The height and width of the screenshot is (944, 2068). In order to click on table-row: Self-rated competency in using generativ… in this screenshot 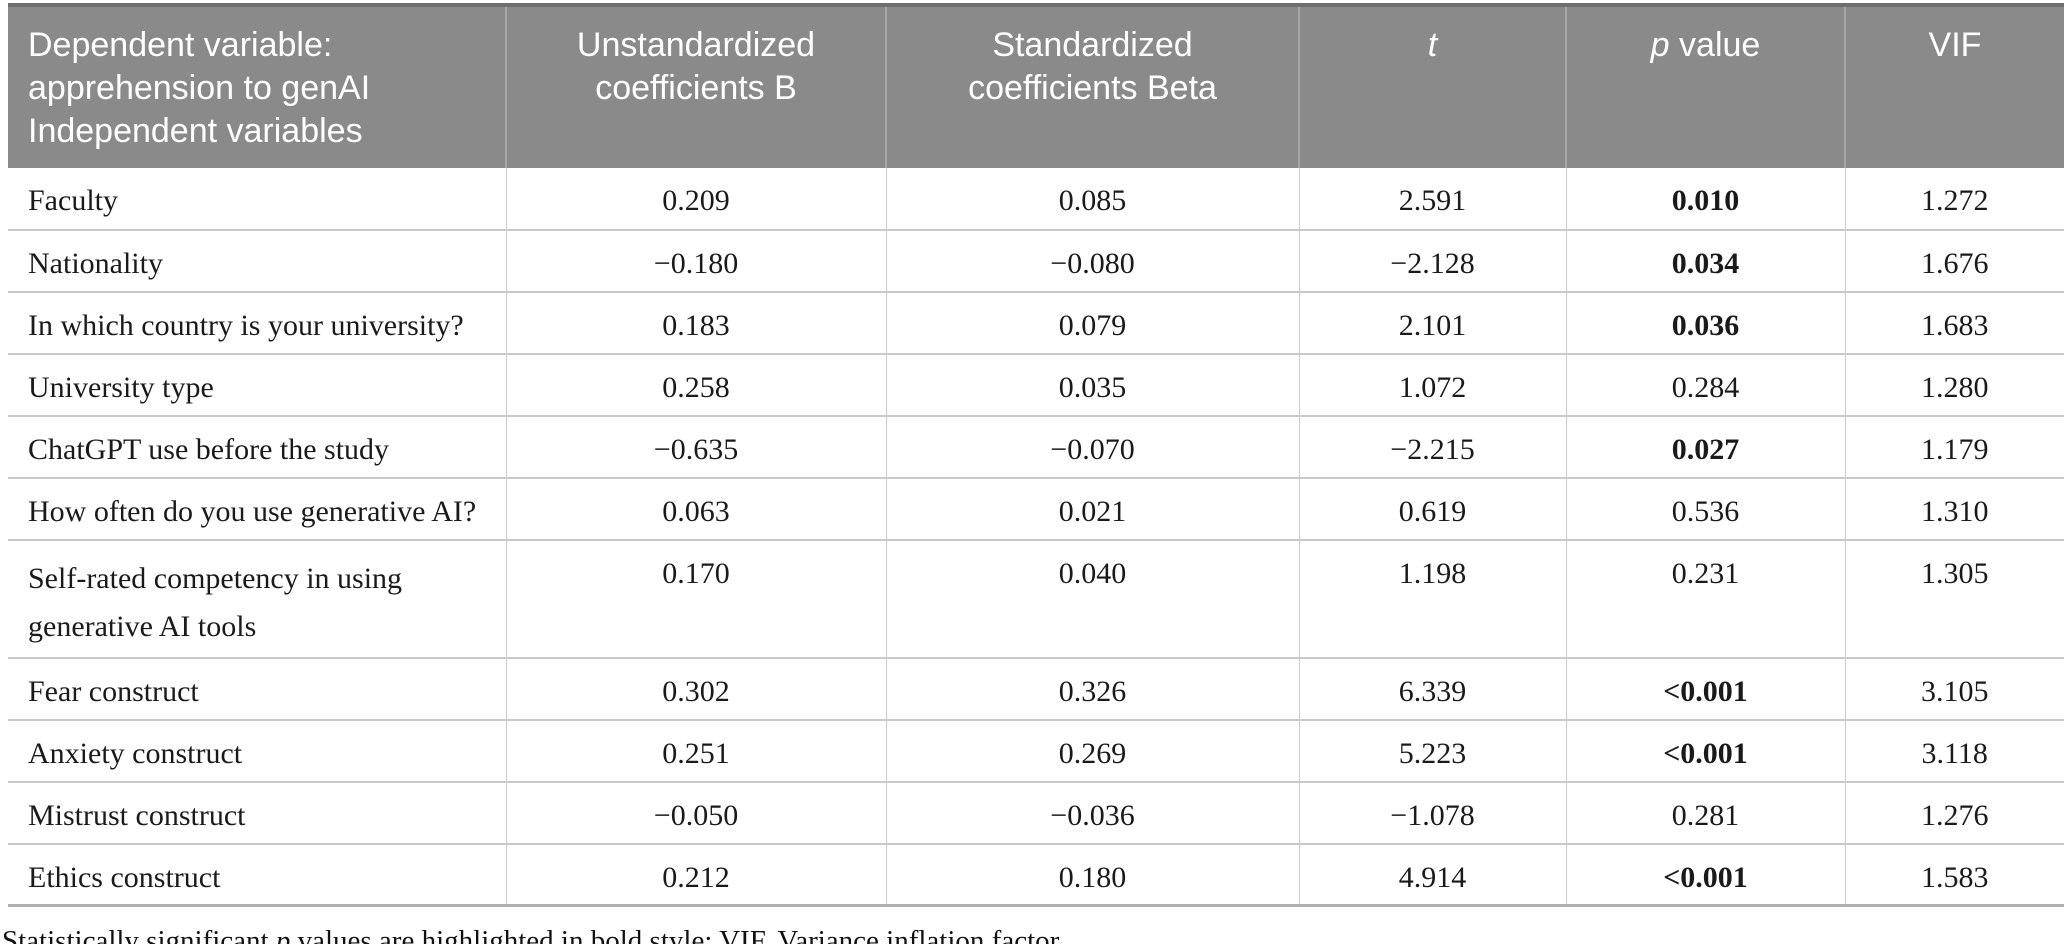, I will do `click(1036, 599)`.